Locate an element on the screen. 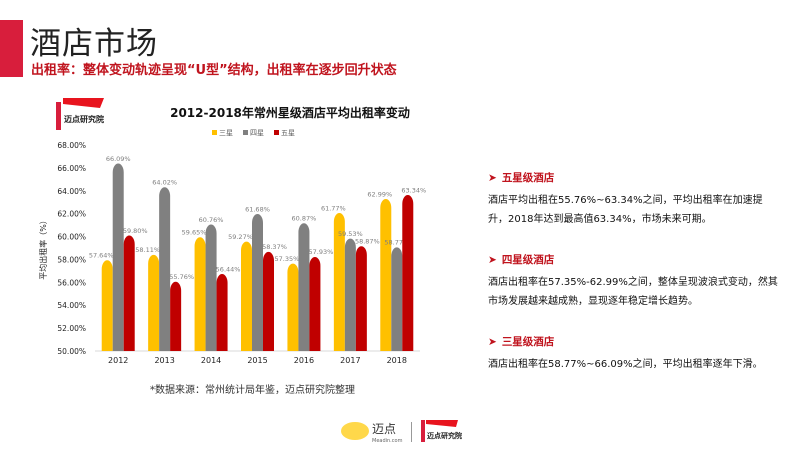 This screenshot has height=450, width=800. brand-meadin: 迈点 is located at coordinates (384, 429).